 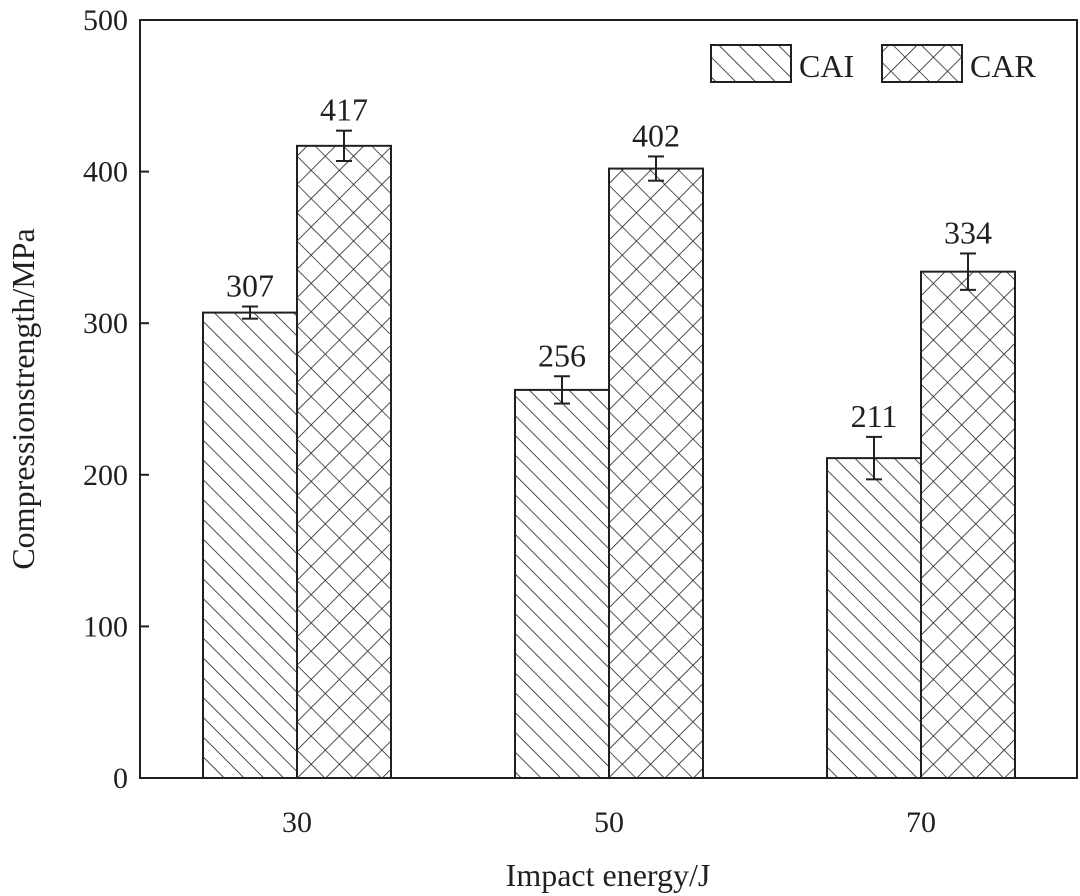 What do you see at coordinates (23, 398) in the screenshot?
I see `y-axis-title: Compressionstrength/MPa` at bounding box center [23, 398].